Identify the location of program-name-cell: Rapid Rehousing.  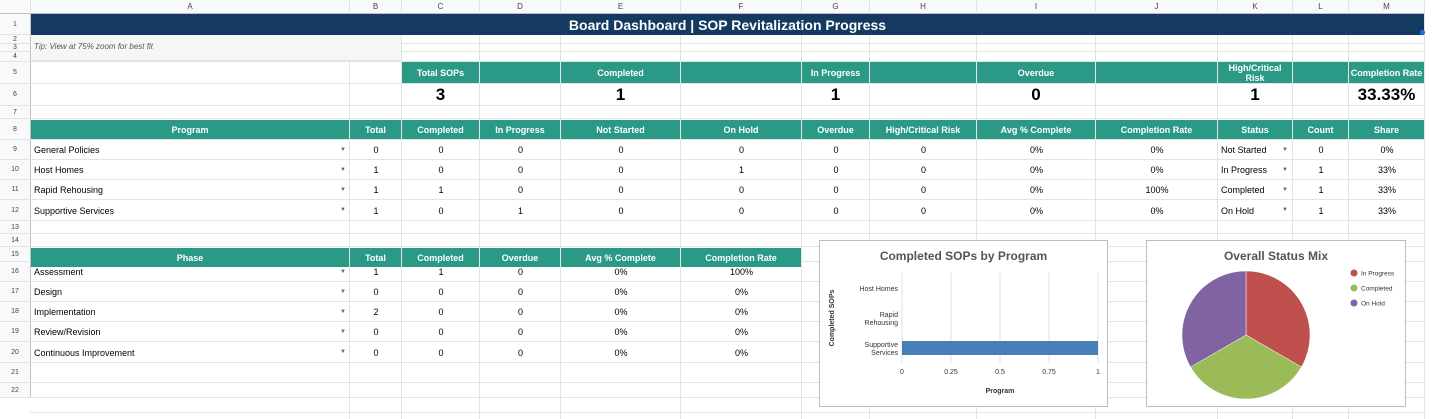
(69, 190).